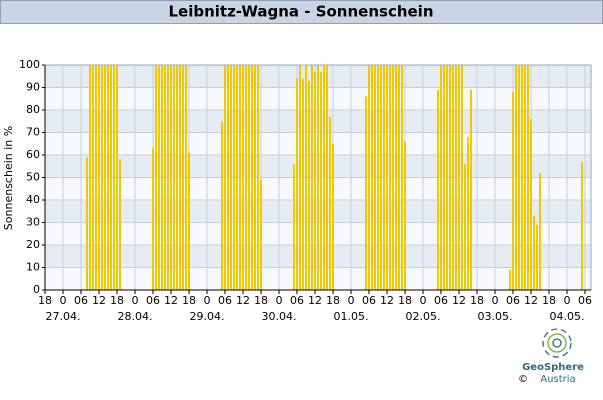 The height and width of the screenshot is (400, 603). What do you see at coordinates (33, 199) in the screenshot?
I see `y-tick-label: 40` at bounding box center [33, 199].